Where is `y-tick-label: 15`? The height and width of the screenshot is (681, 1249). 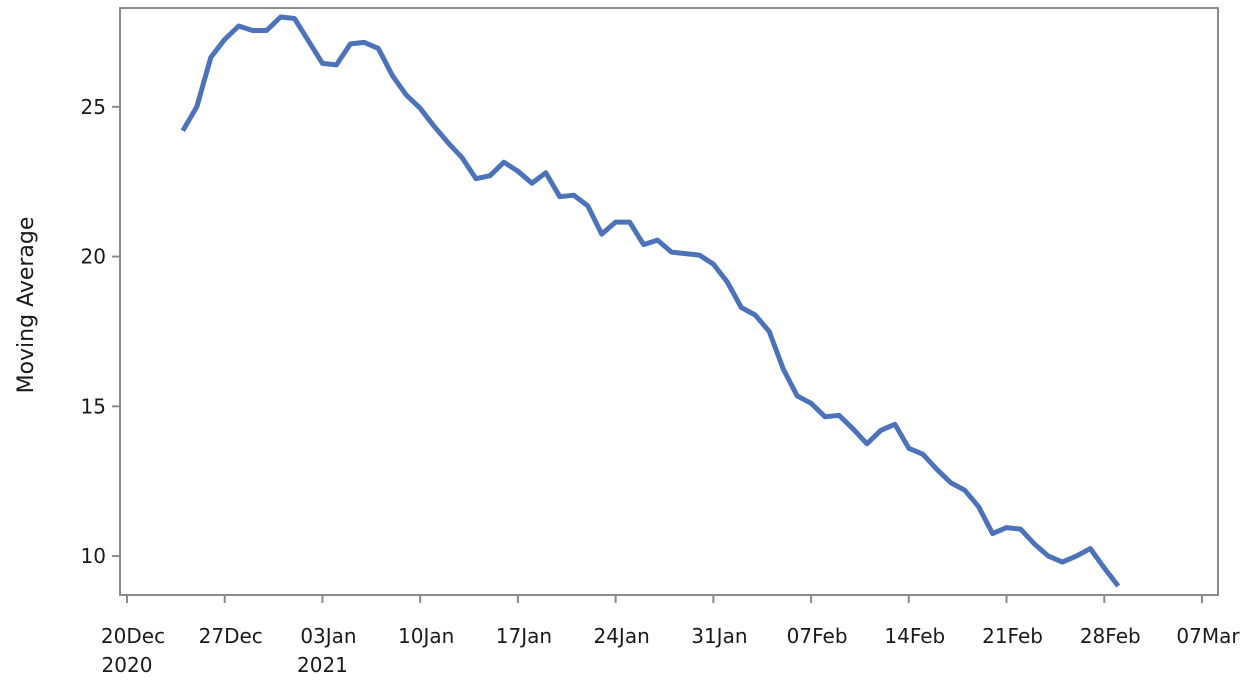 y-tick-label: 15 is located at coordinates (93, 406).